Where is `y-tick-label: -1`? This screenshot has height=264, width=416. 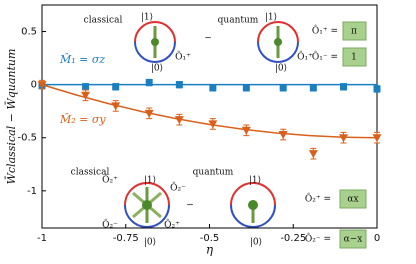
y-tick-label: -1 is located at coordinates (32, 191).